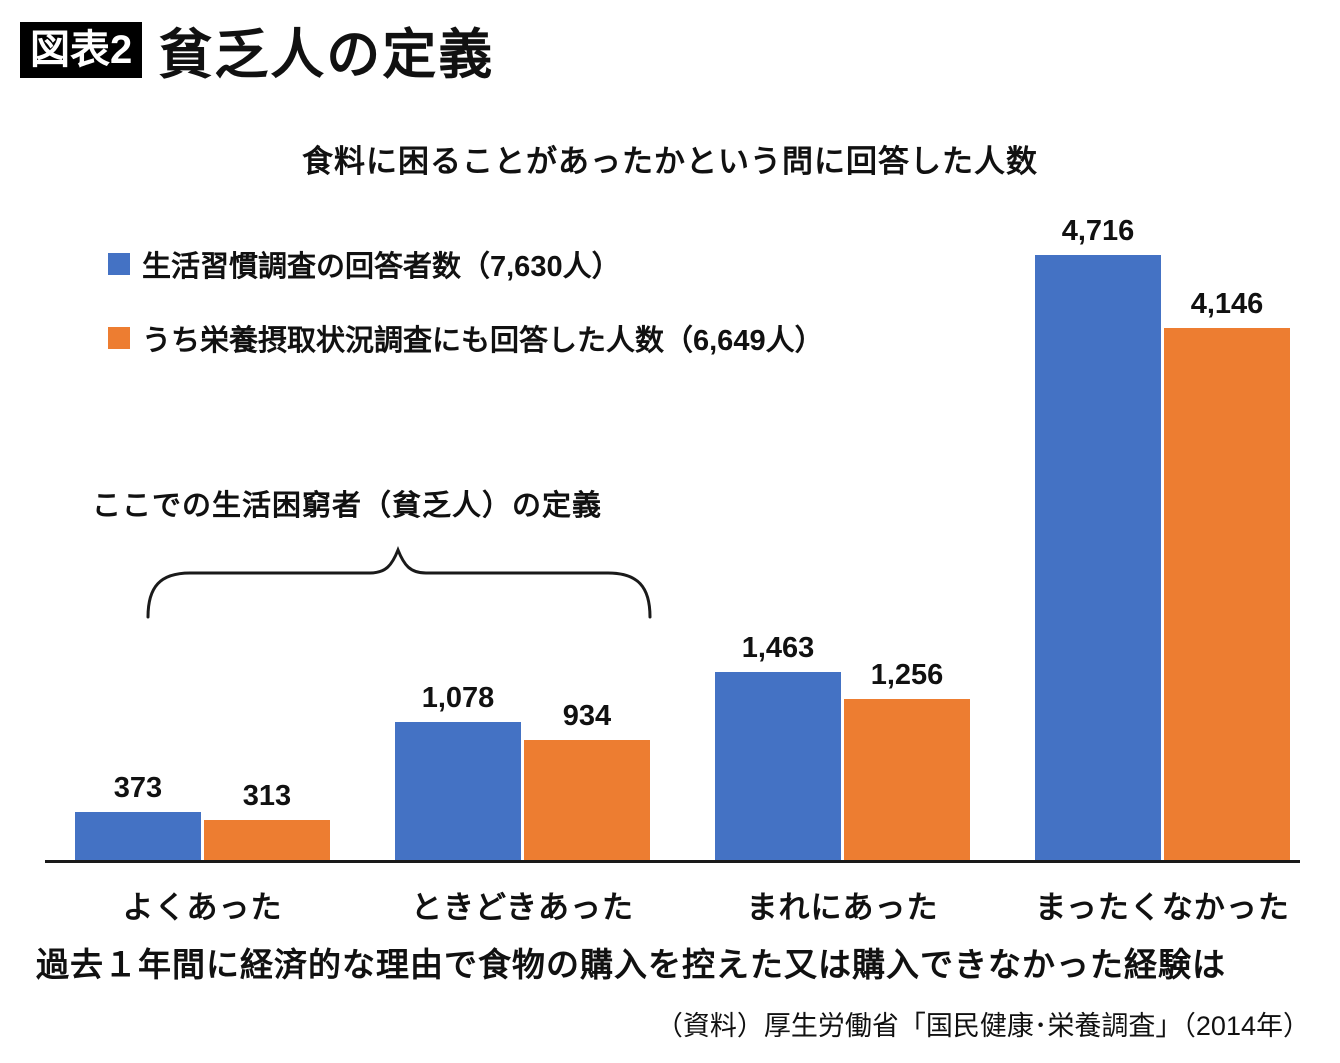 The image size is (1340, 1063). What do you see at coordinates (522, 771) in the screenshot?
I see `bar-group-1: 1,078 934` at bounding box center [522, 771].